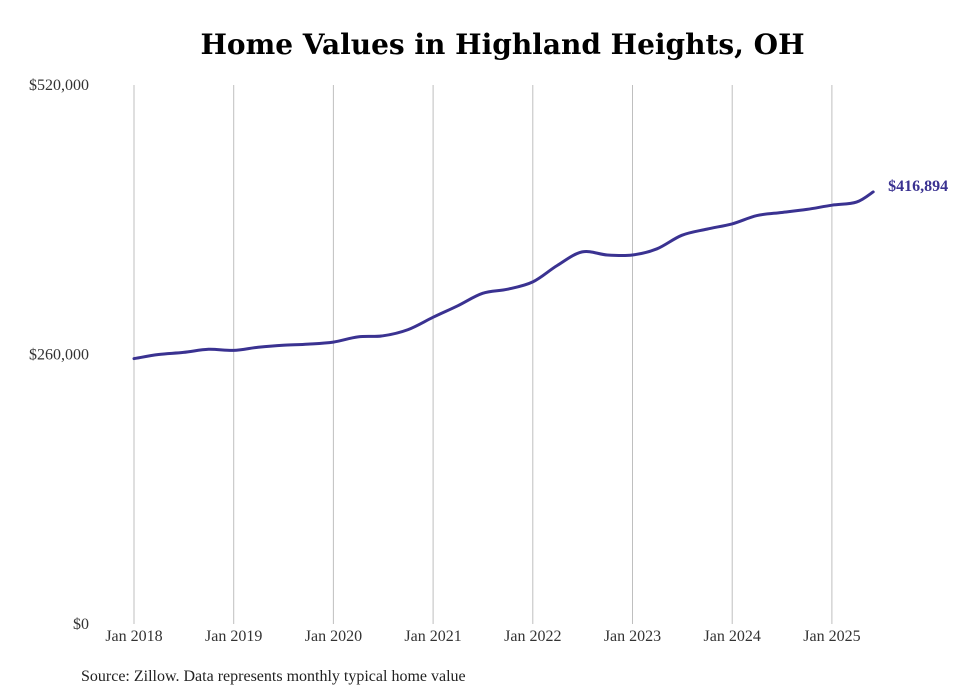  What do you see at coordinates (632, 636) in the screenshot?
I see `x-tick-label: Jan 2023` at bounding box center [632, 636].